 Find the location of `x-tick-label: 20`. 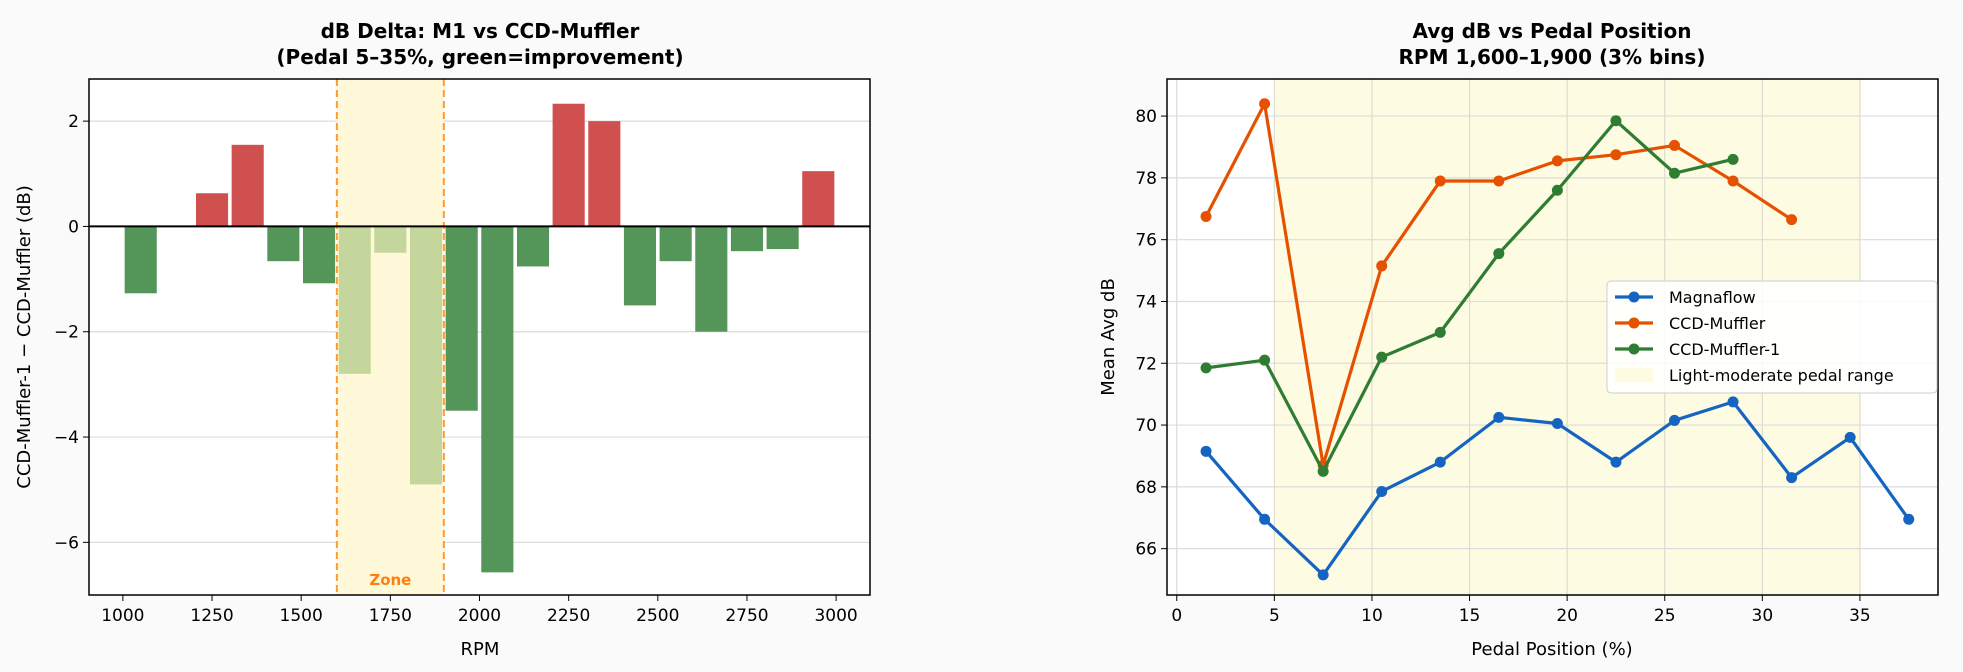

x-tick-label: 20 is located at coordinates (1567, 616).